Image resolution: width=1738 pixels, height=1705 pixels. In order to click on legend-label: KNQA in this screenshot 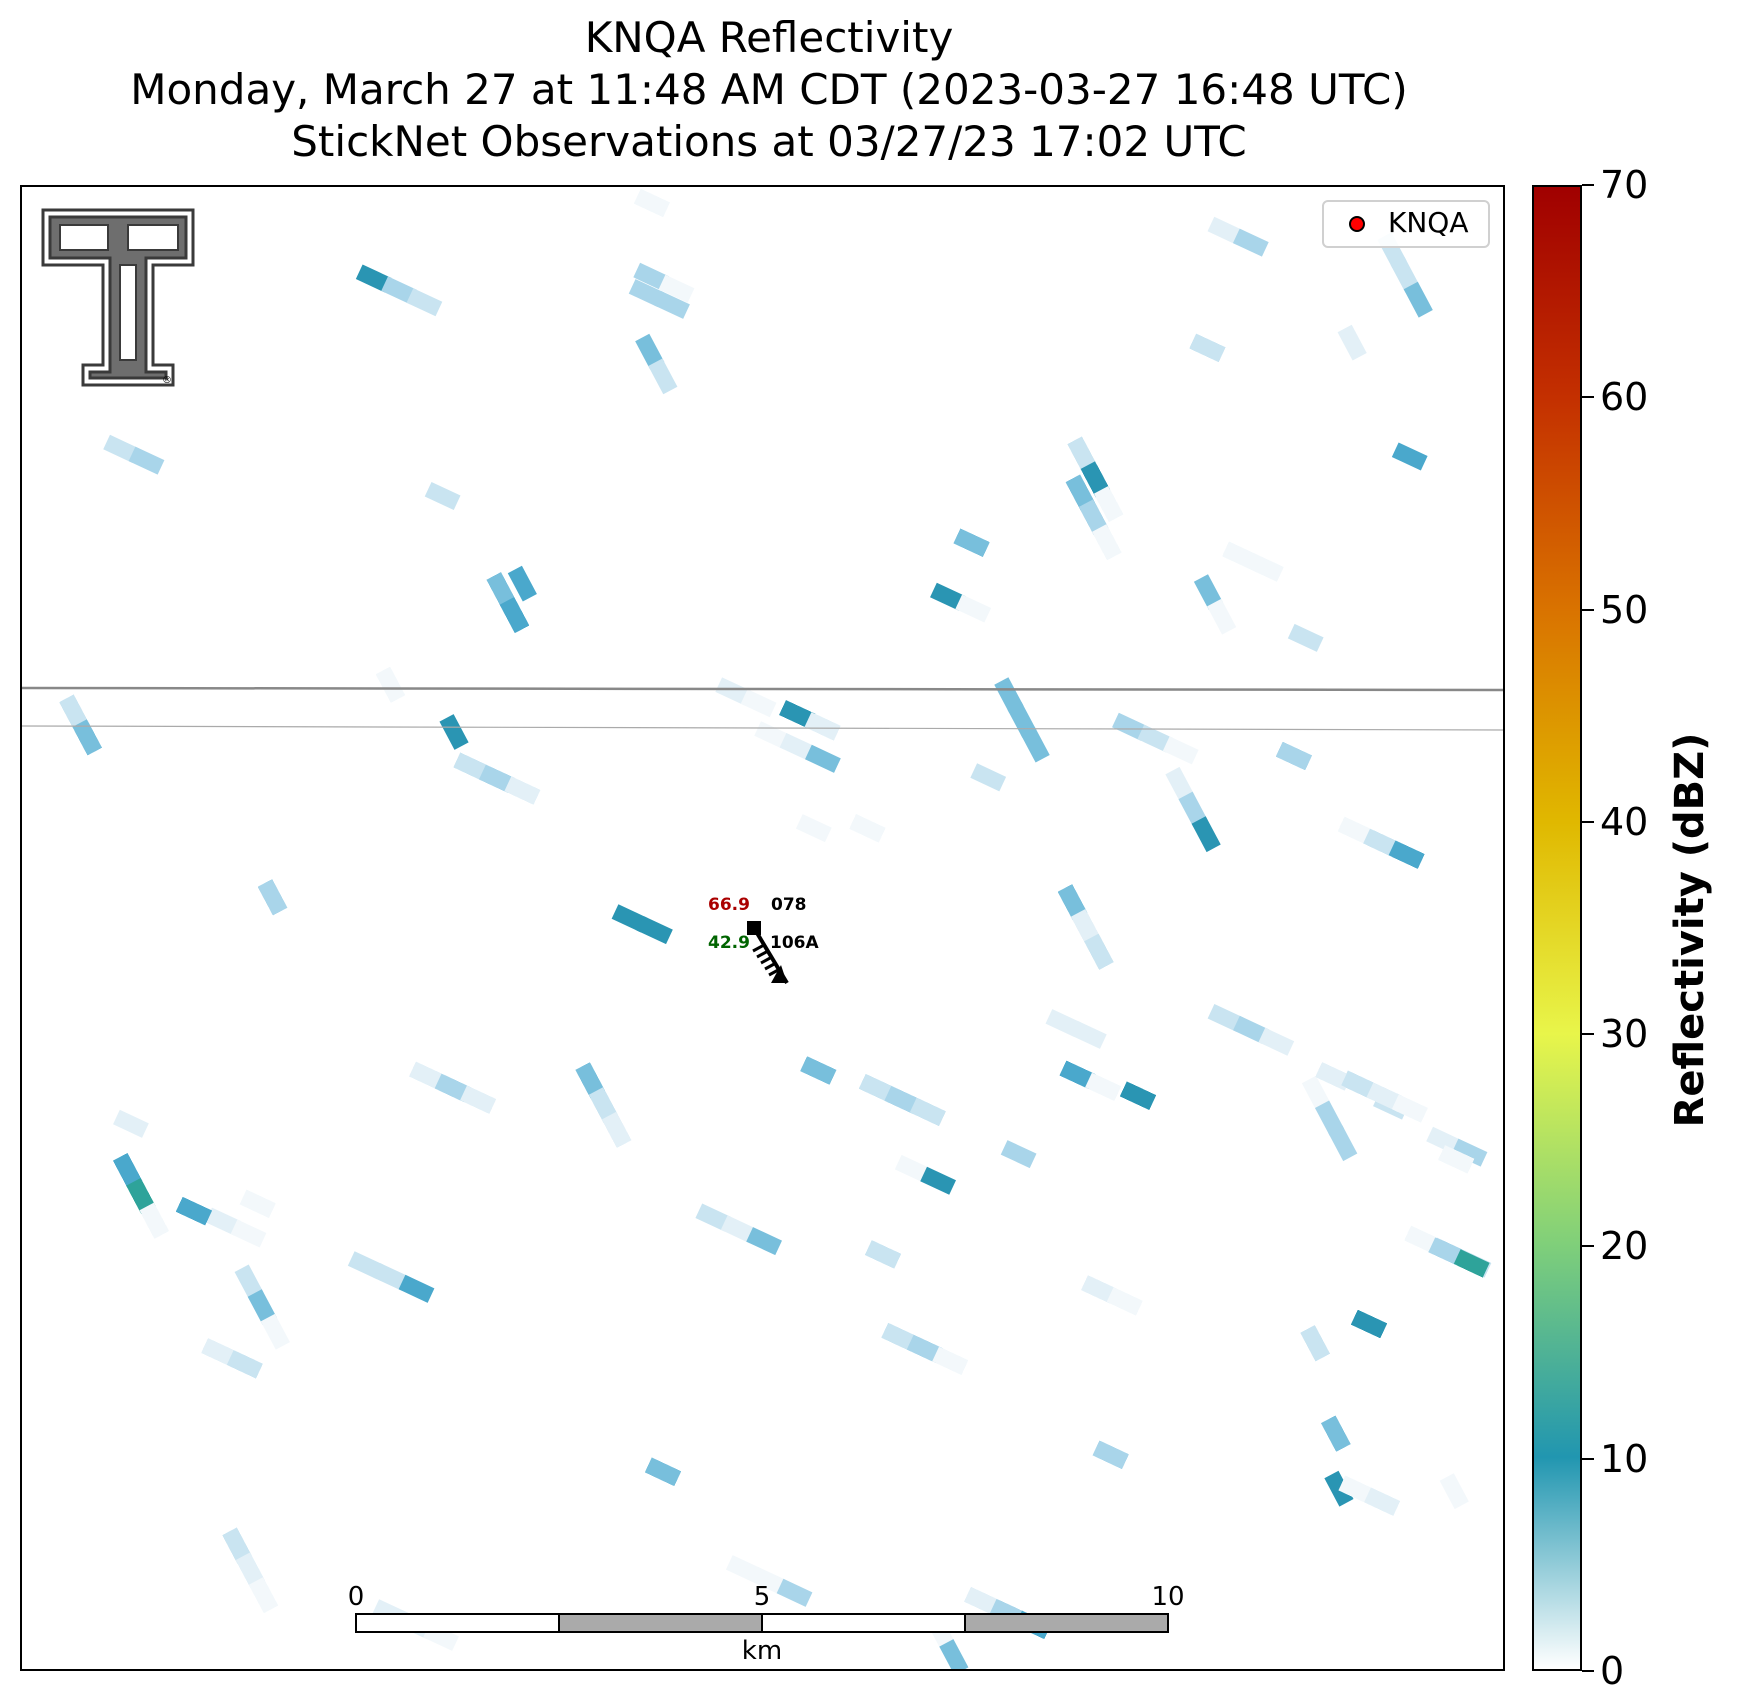, I will do `click(1428, 222)`.